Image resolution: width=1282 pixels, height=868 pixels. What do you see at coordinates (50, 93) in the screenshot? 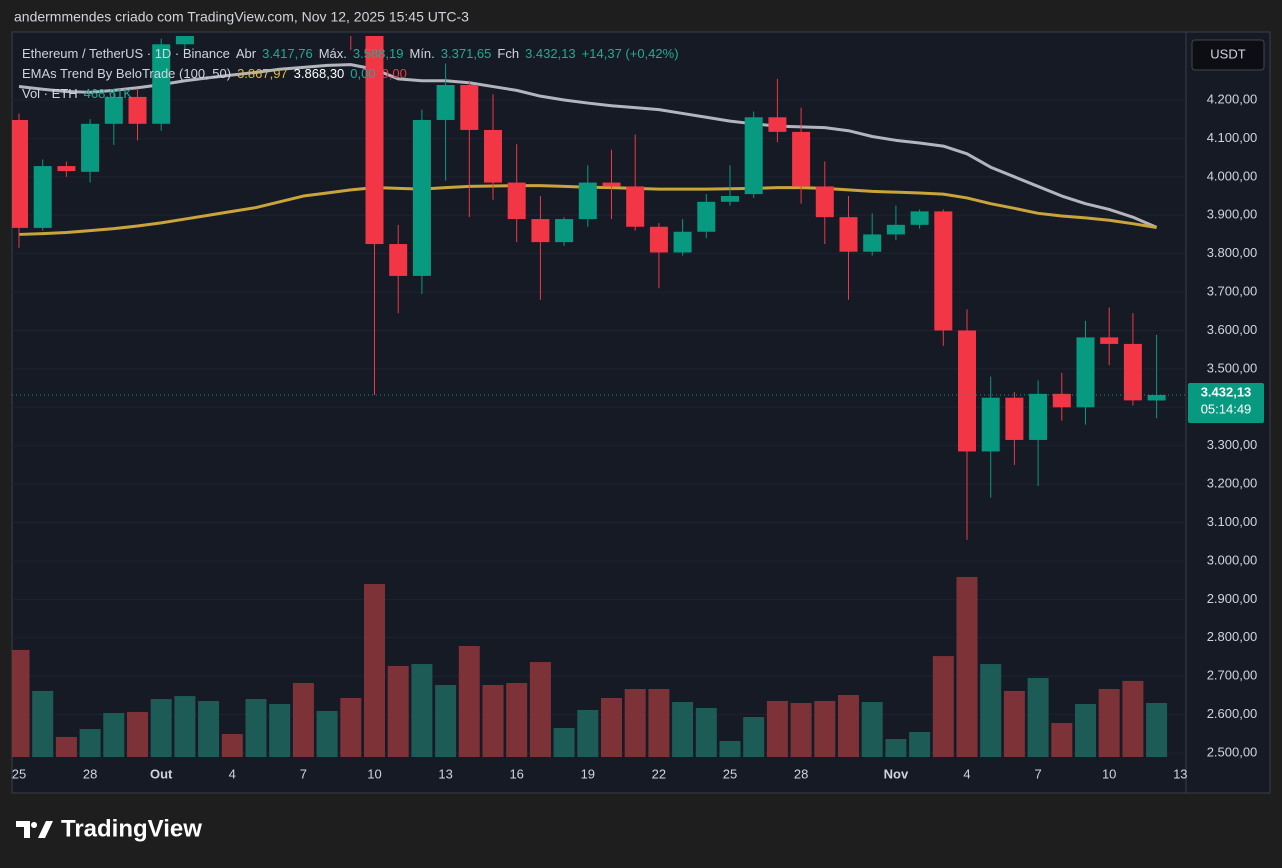
I see `volume-label: Vol · ETH` at bounding box center [50, 93].